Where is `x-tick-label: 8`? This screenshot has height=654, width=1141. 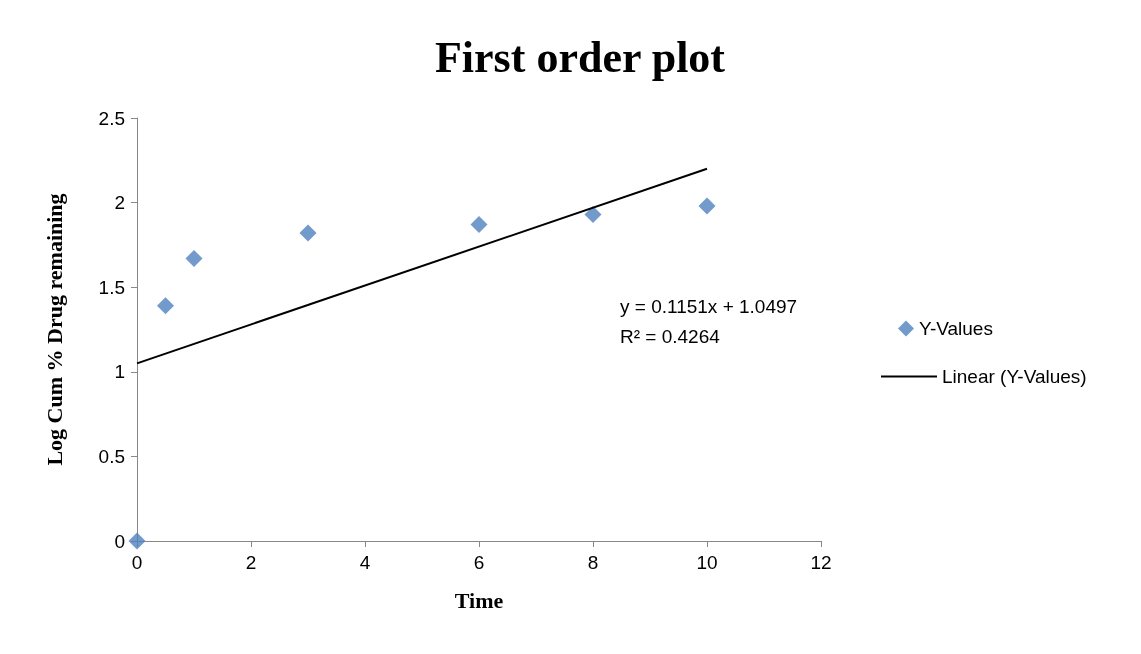 x-tick-label: 8 is located at coordinates (593, 562).